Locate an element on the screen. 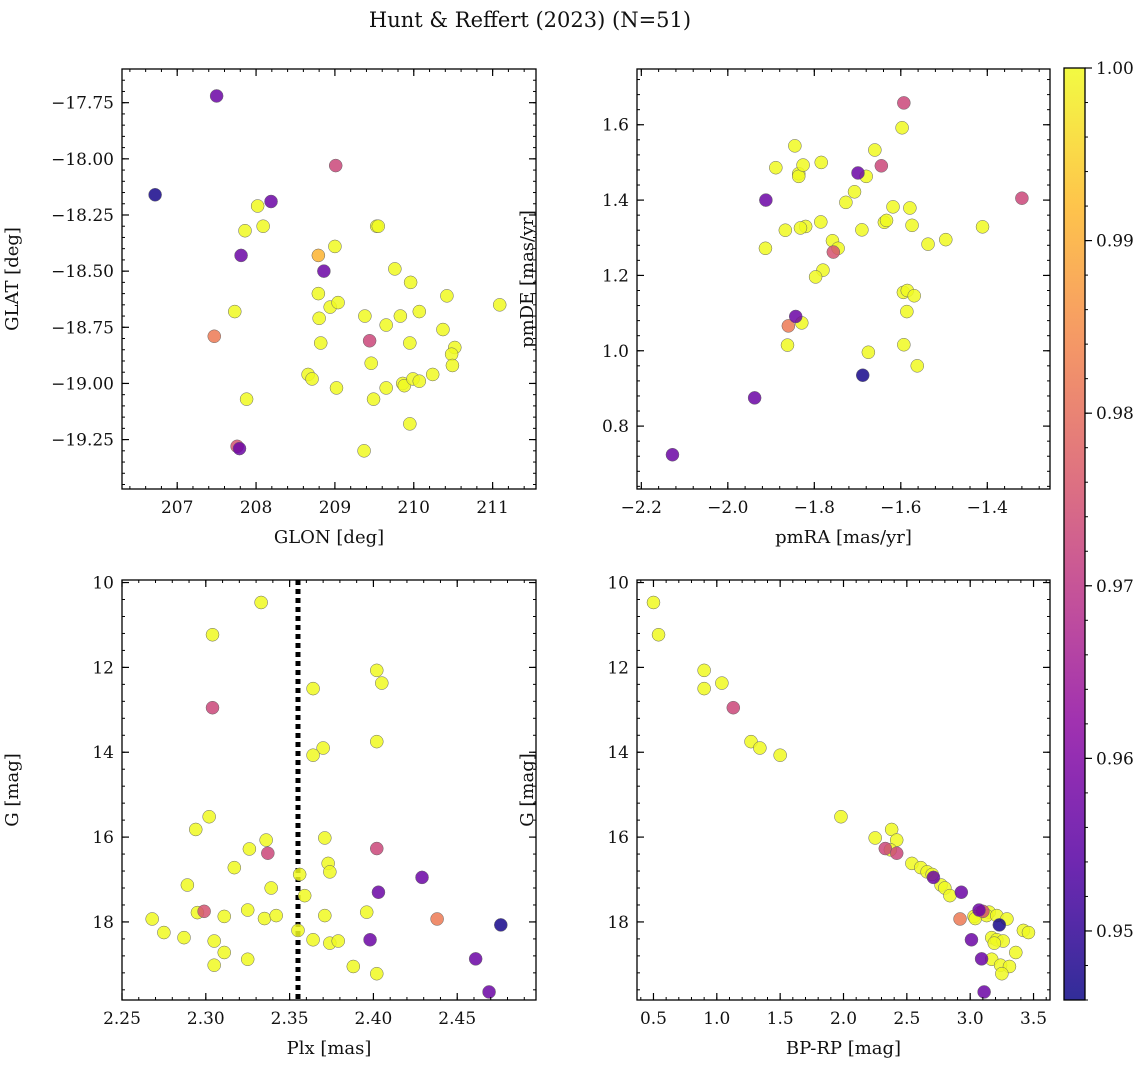 The image size is (1148, 1068). x-tick-label: −1.6 is located at coordinates (900, 508).